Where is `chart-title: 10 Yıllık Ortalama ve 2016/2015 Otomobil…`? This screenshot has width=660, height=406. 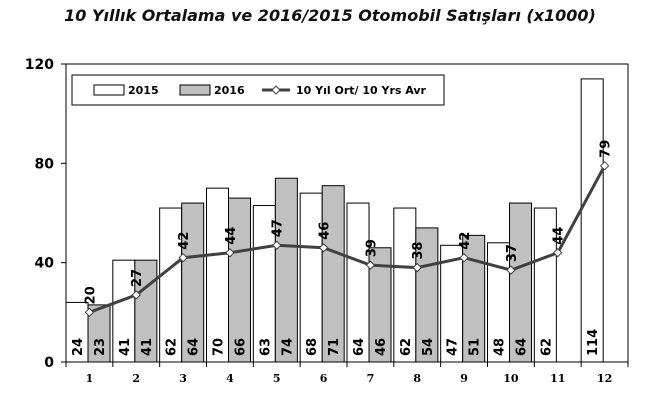 chart-title: 10 Yıllık Ortalama ve 2016/2015 Otomobil… is located at coordinates (330, 15).